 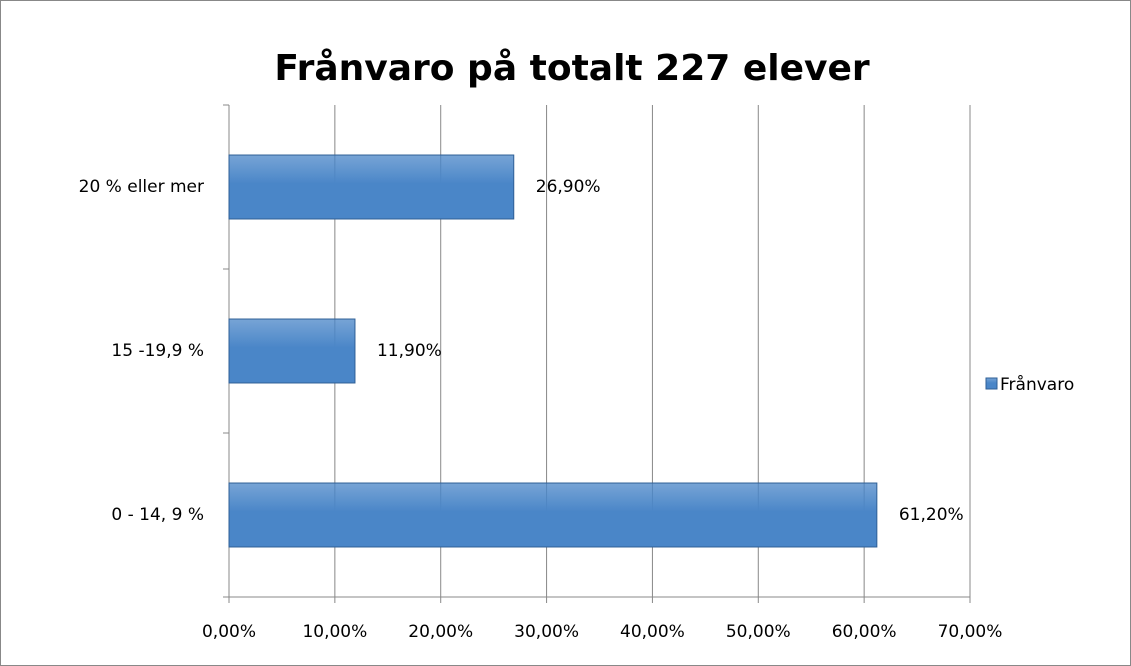 I want to click on x-tick-label: 50,00%, so click(x=758, y=632).